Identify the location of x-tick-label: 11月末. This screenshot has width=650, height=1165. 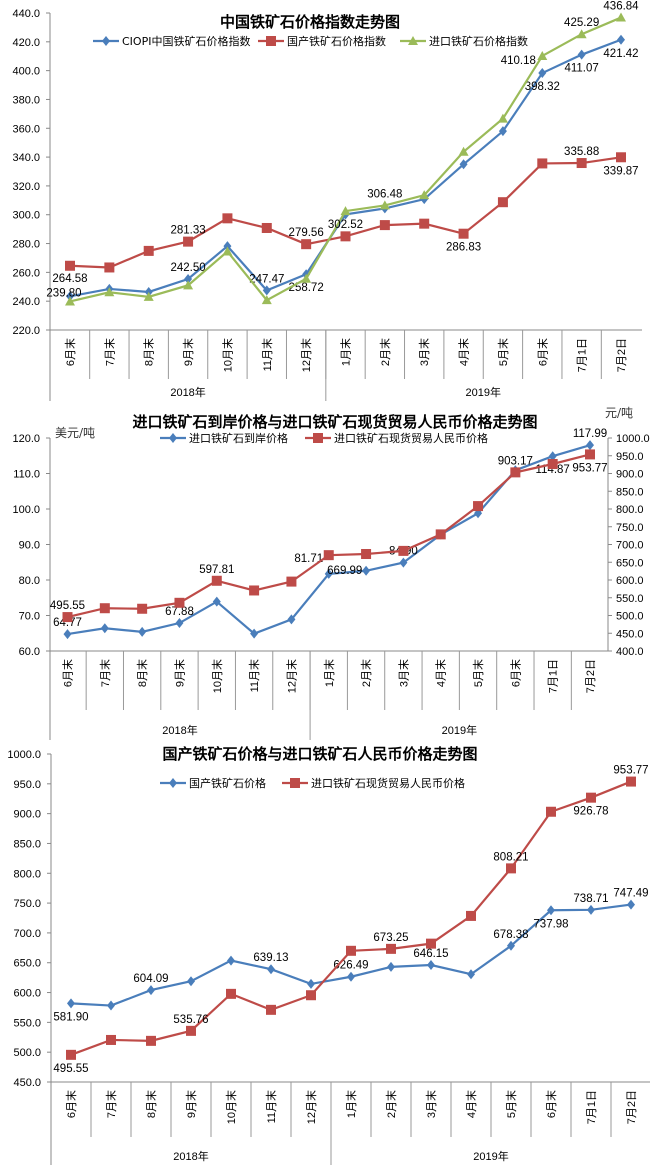
(267, 354).